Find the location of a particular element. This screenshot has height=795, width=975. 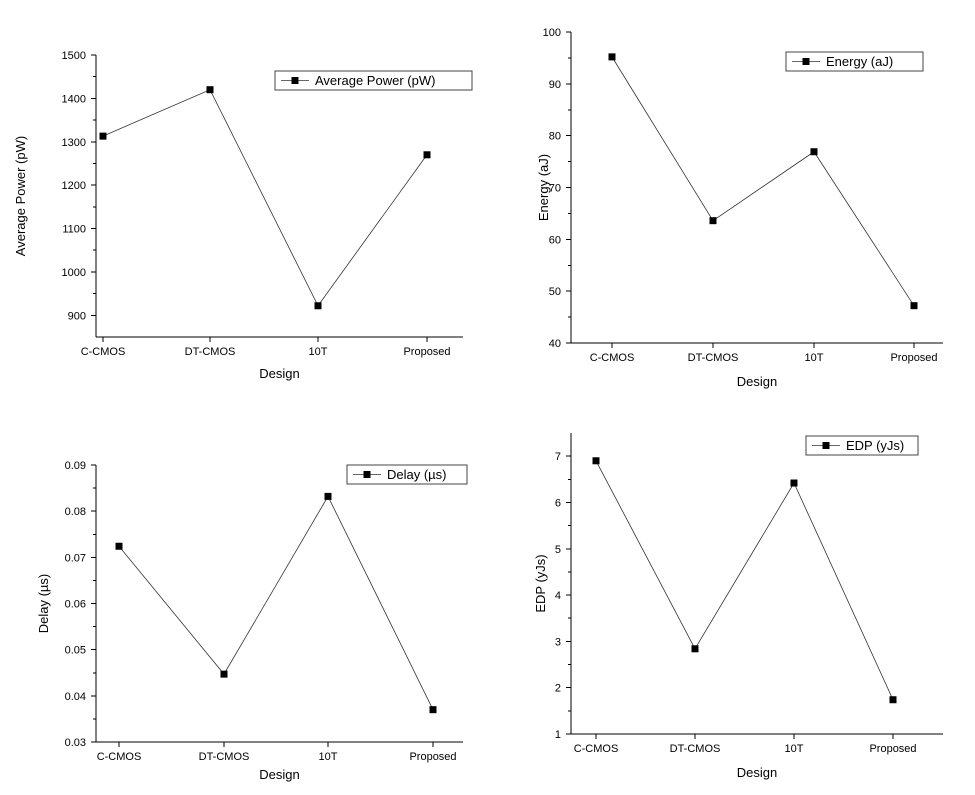

y-tick-label: 1400 is located at coordinates (74, 99).